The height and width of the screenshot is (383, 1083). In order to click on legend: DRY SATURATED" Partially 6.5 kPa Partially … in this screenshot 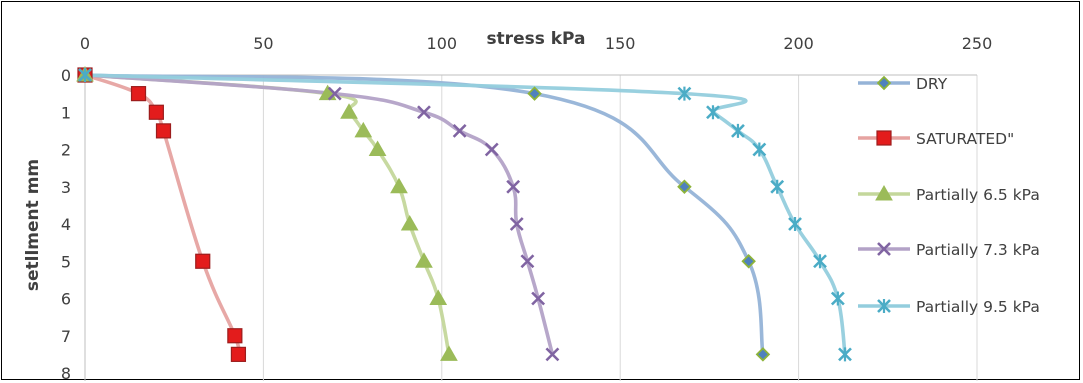, I will do `click(949, 195)`.